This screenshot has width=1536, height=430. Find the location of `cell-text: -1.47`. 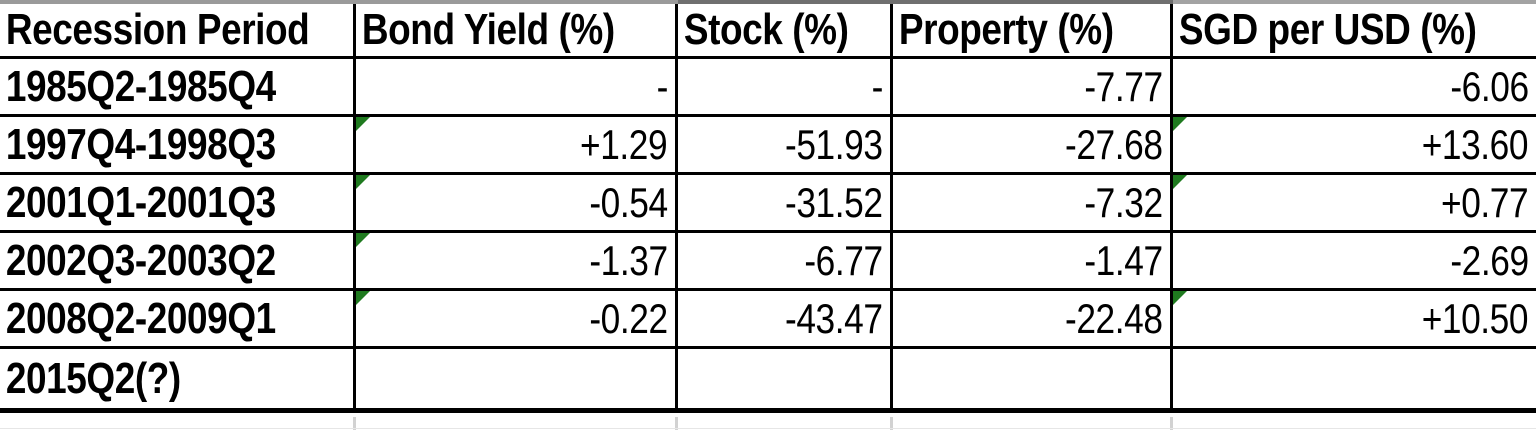

cell-text: -1.47 is located at coordinates (1123, 260).